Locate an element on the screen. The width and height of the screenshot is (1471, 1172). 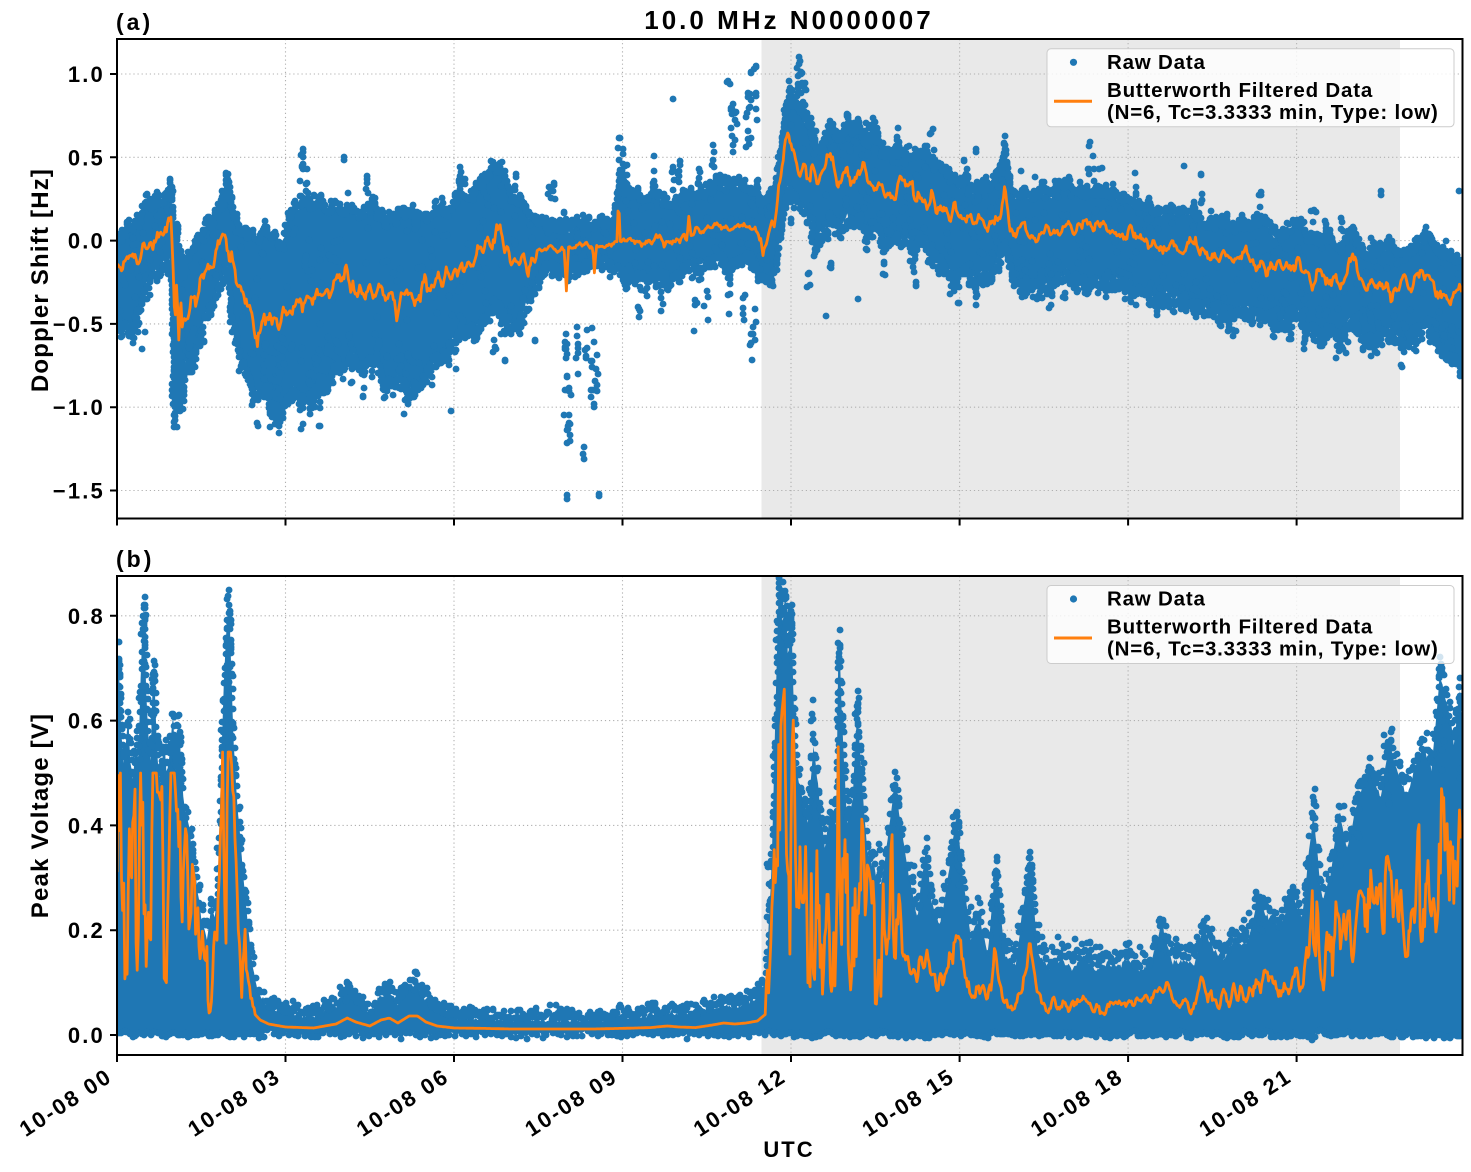
svg-text: 0.6 is located at coordinates (86, 721).